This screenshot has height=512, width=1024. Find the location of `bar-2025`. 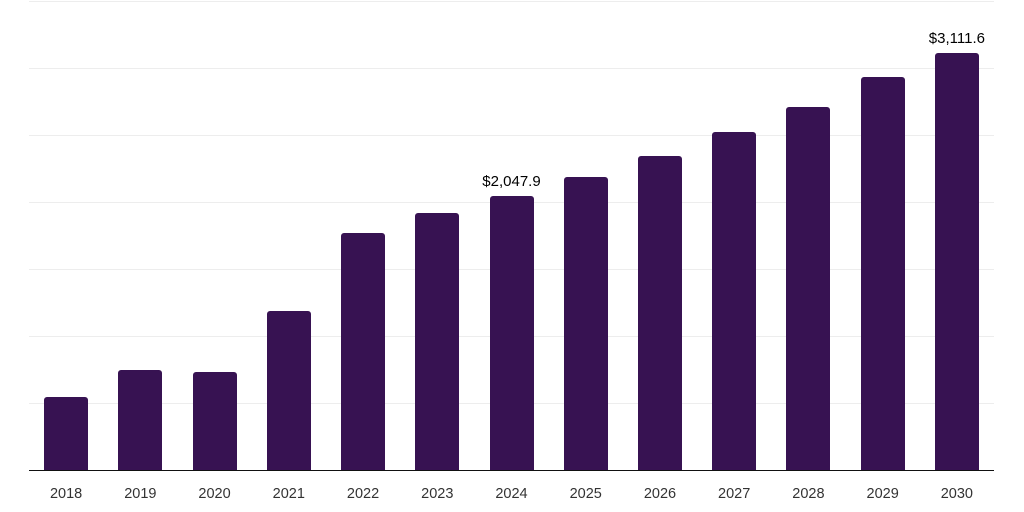

bar-2025 is located at coordinates (585, 323).